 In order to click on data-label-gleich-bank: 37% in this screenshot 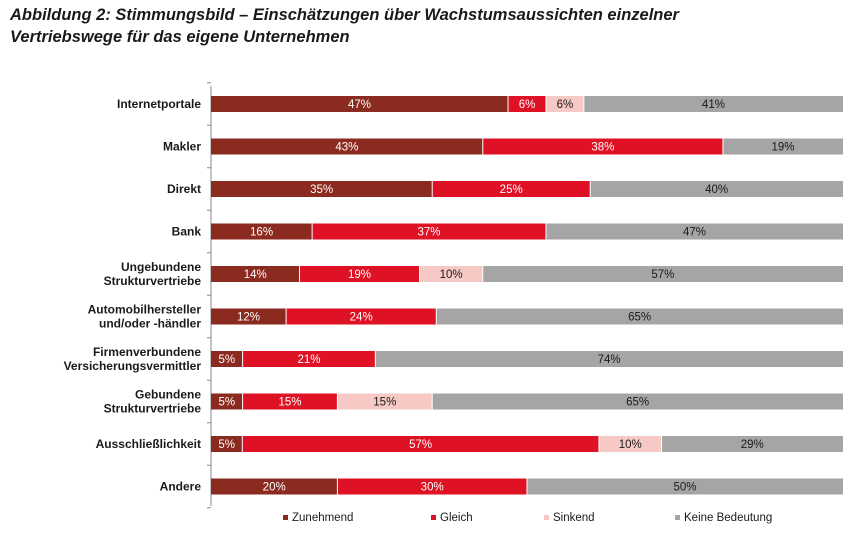, I will do `click(429, 233)`.